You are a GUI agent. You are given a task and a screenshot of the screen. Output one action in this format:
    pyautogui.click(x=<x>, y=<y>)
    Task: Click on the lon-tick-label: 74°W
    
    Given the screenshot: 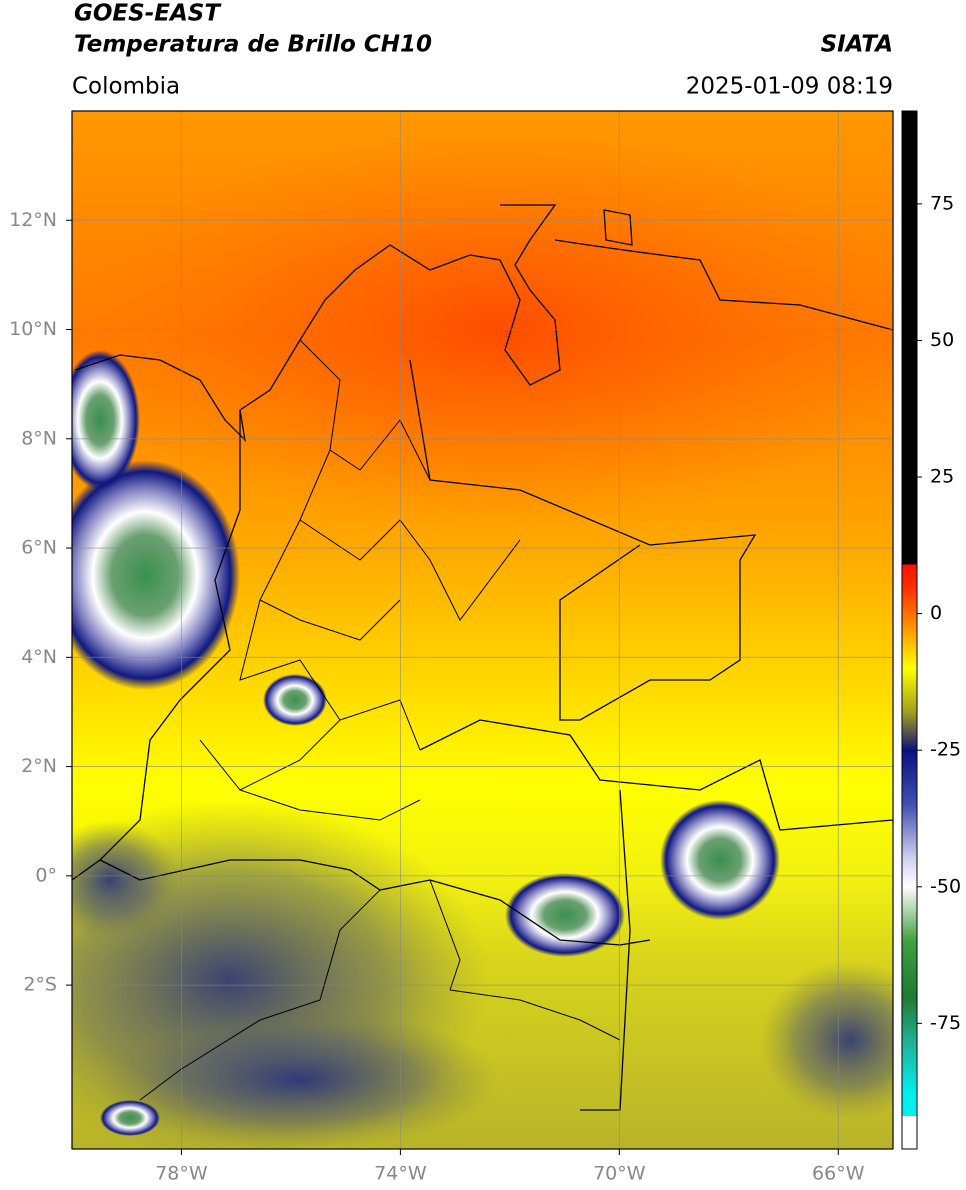 What is the action you would take?
    pyautogui.click(x=400, y=1174)
    